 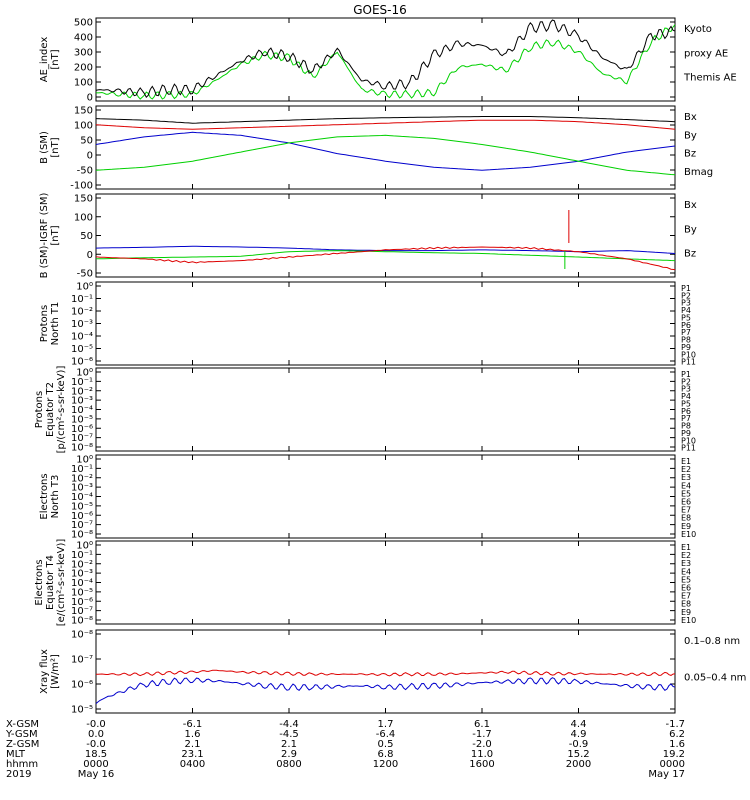 I want to click on panel-frame, so click(x=385, y=582).